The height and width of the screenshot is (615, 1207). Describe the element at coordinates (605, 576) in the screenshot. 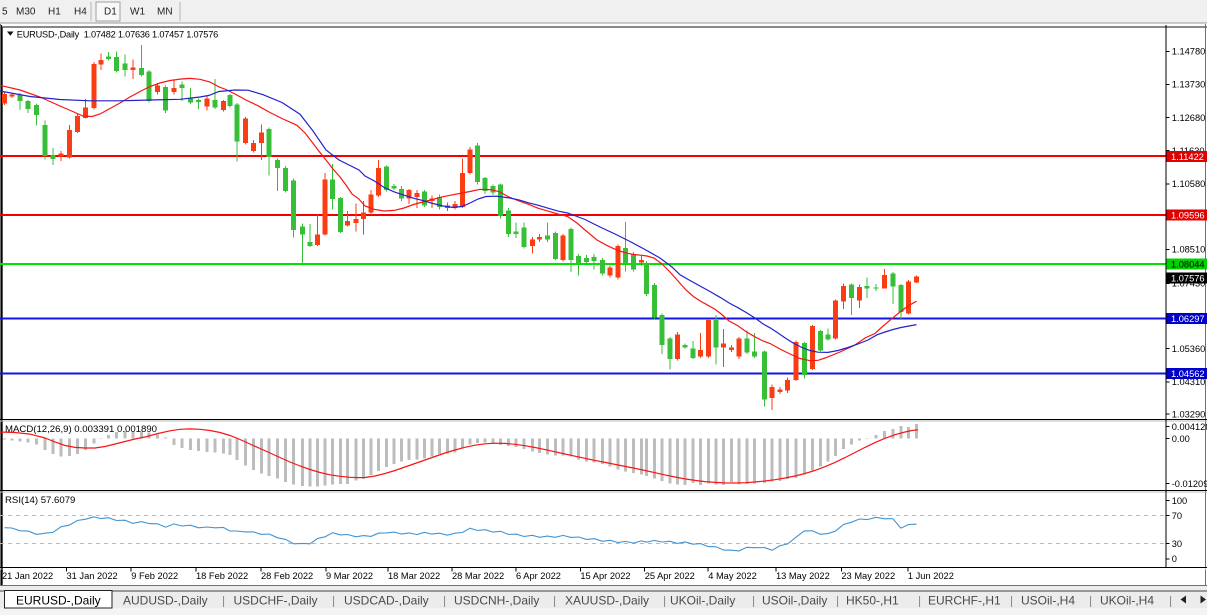

I see `svg-text: 15 Apr 2022` at that location.